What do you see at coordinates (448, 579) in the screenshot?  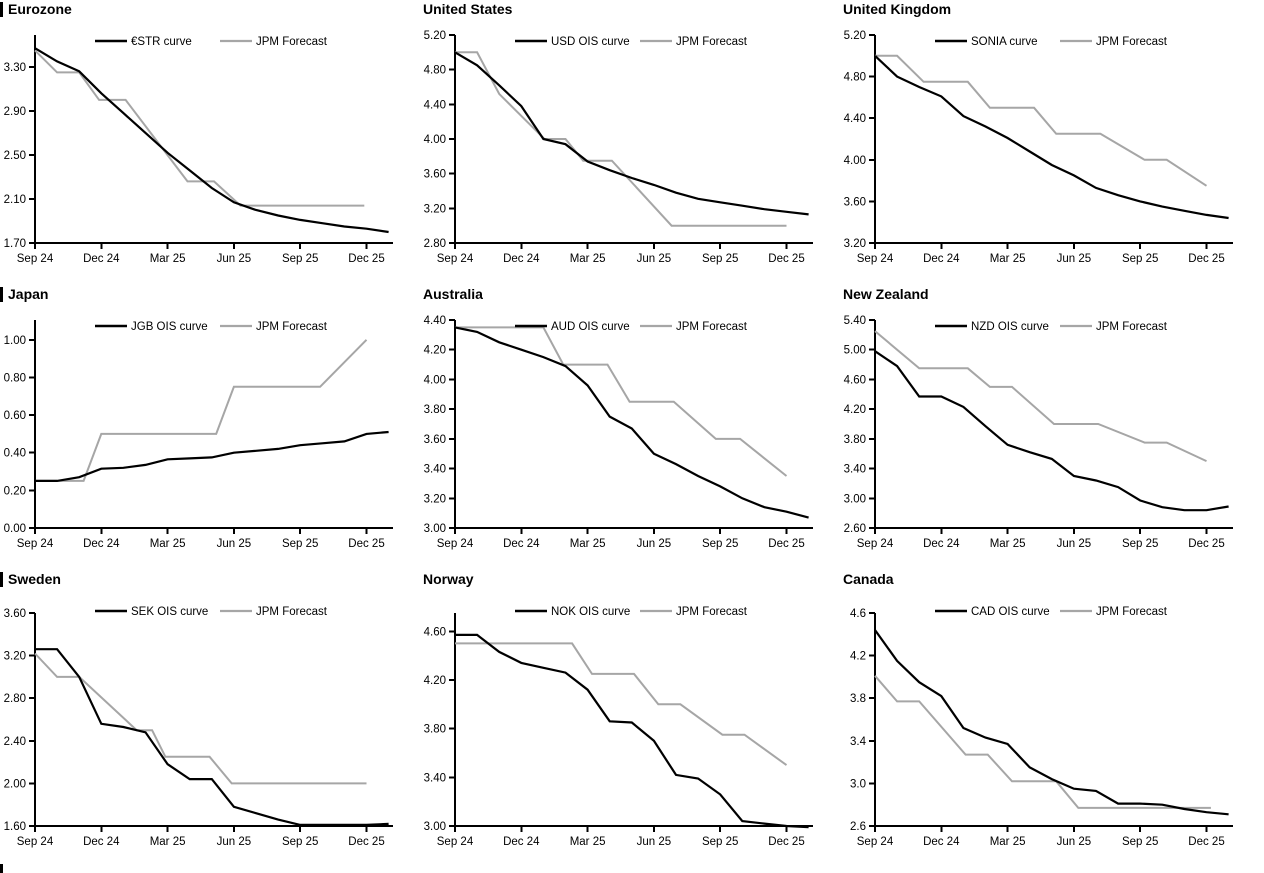 I see `chart-title: Norway` at bounding box center [448, 579].